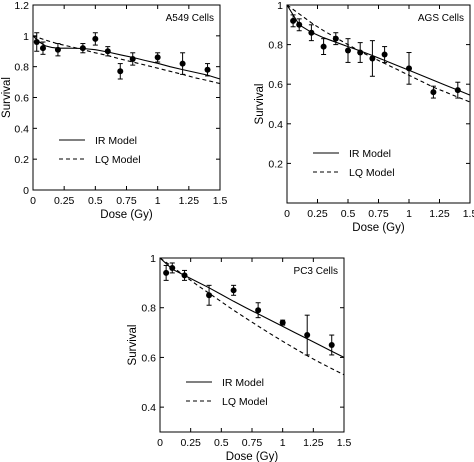  I want to click on y-tick-label: 0, so click(26, 191).